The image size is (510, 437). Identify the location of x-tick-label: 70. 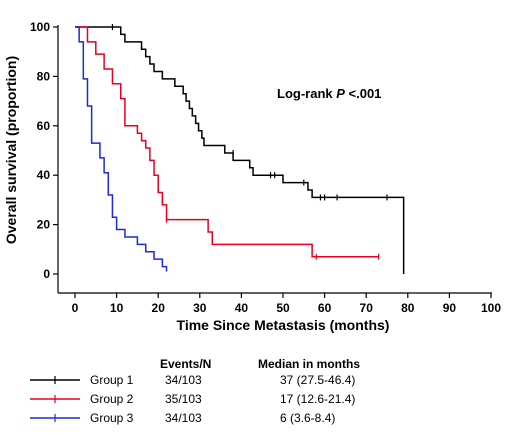
(367, 308).